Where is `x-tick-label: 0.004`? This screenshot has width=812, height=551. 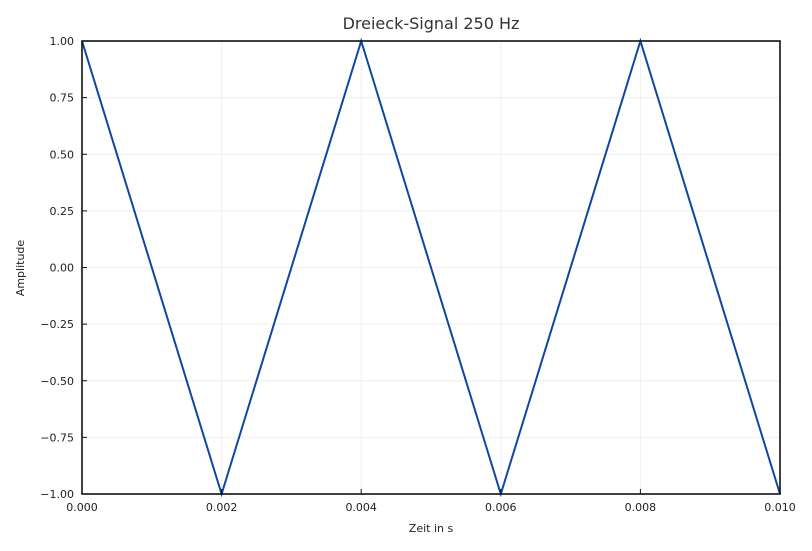 x-tick-label: 0.004 is located at coordinates (361, 507).